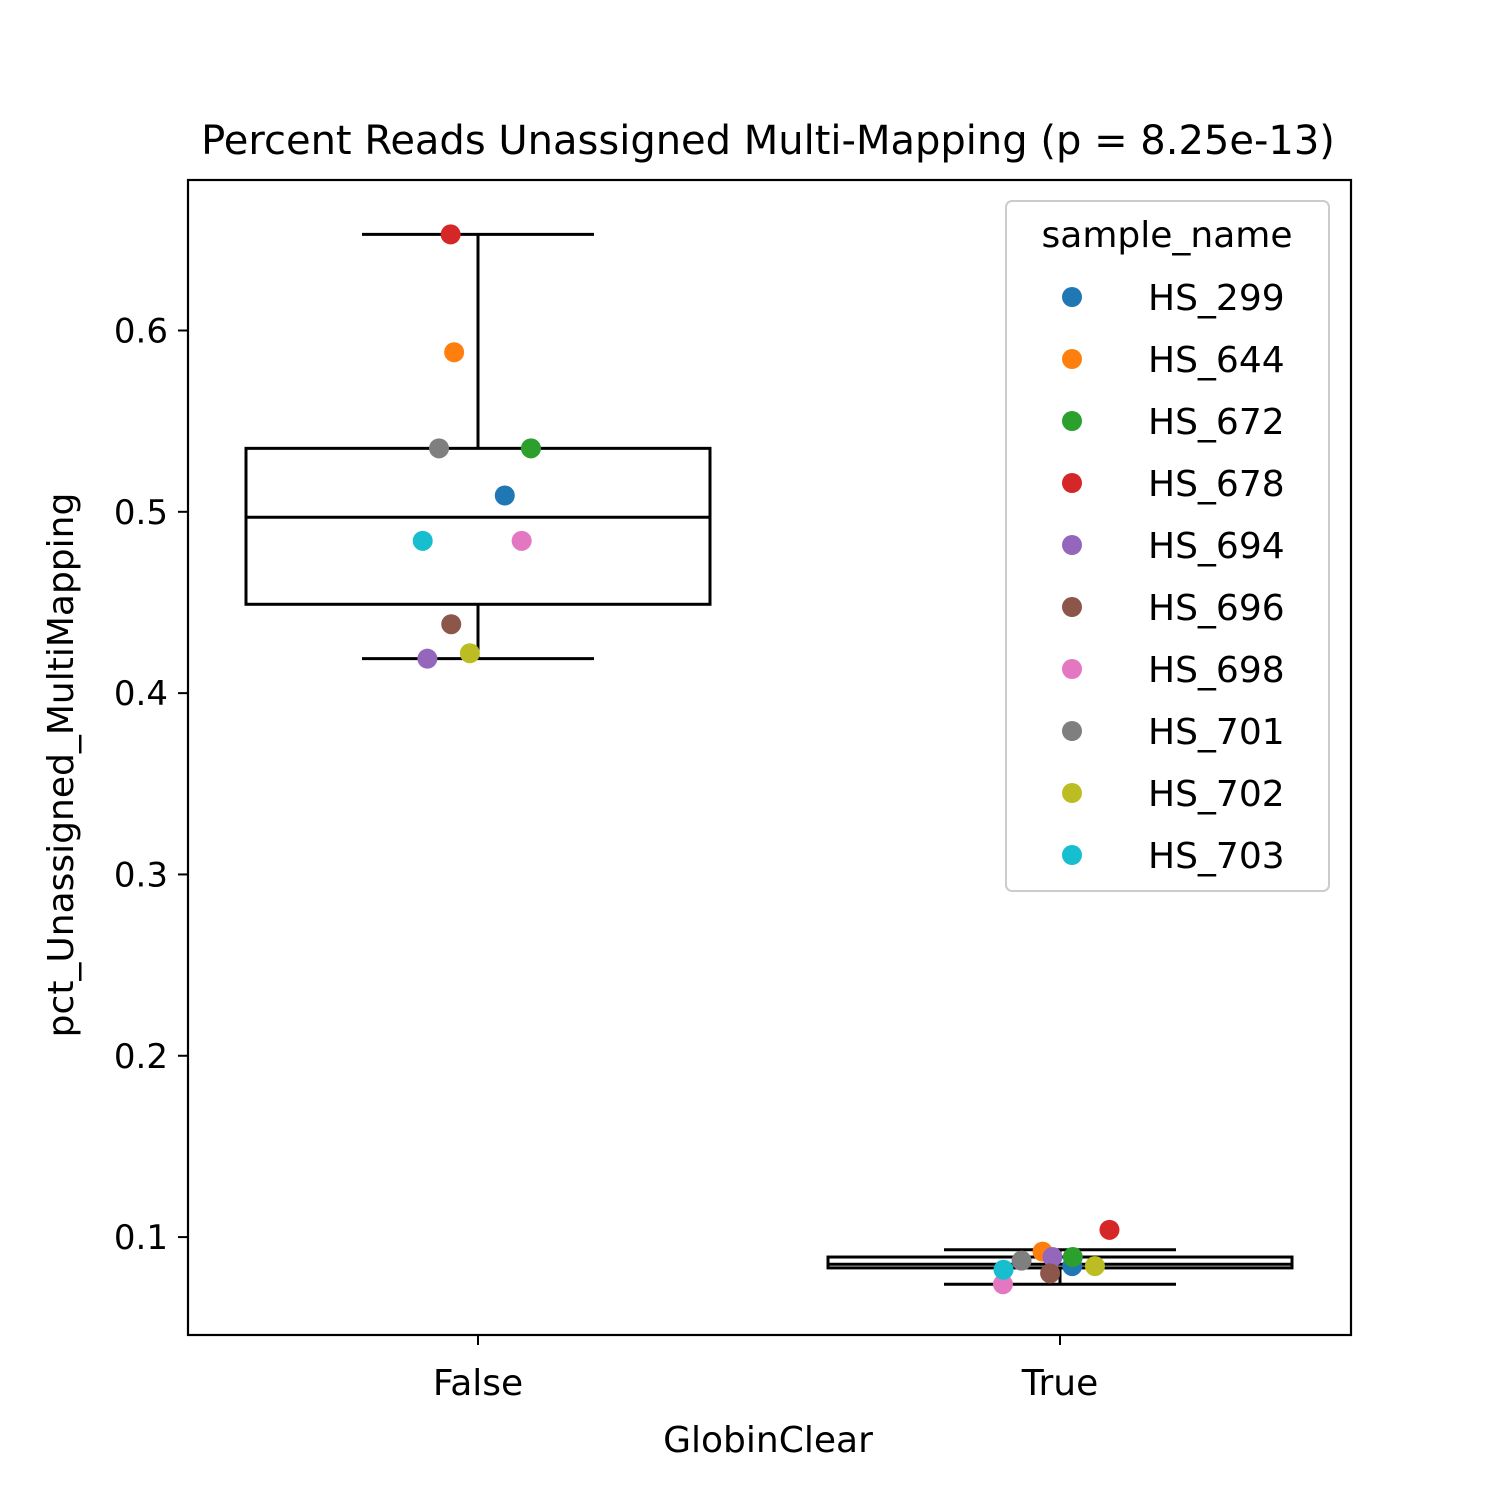  Describe the element at coordinates (478, 1383) in the screenshot. I see `x-tick-label: False` at that location.